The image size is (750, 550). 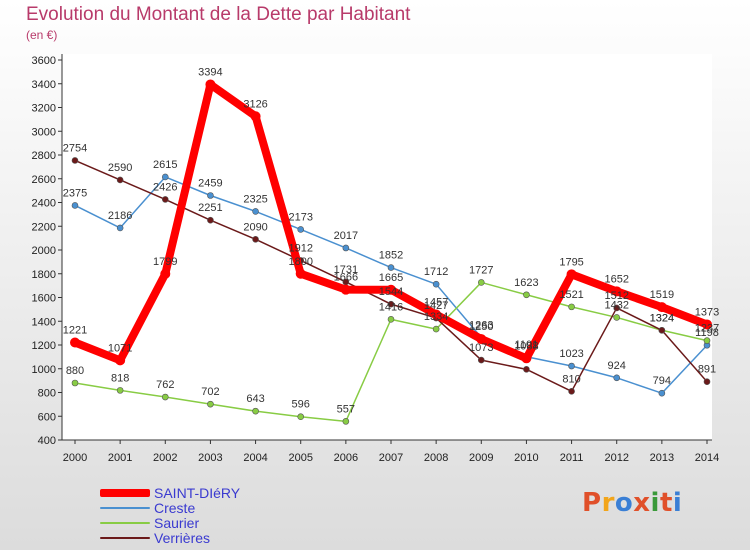 What do you see at coordinates (44, 132) in the screenshot?
I see `y-tick-label: 3000` at bounding box center [44, 132].